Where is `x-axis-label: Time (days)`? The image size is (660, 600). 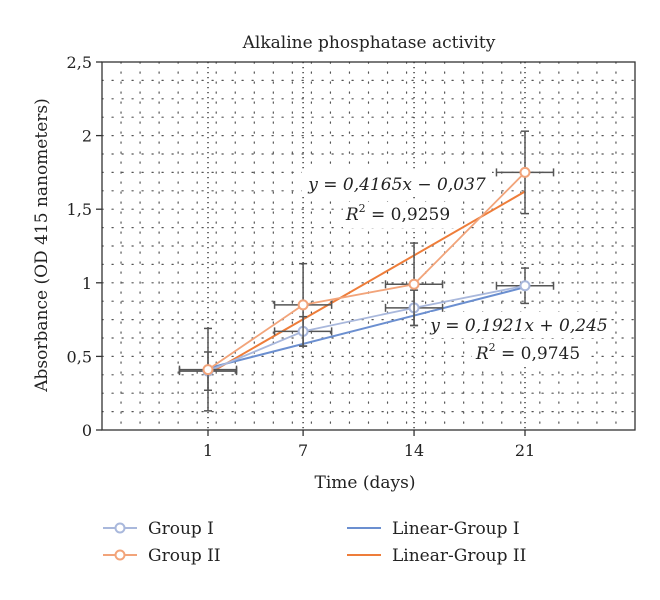 x-axis-label: Time (days) is located at coordinates (365, 483).